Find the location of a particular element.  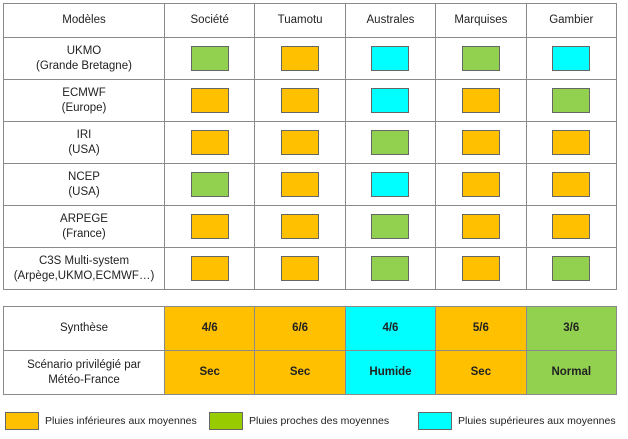

legend-label: Pluies supérieures aux moyennes is located at coordinates (537, 421).